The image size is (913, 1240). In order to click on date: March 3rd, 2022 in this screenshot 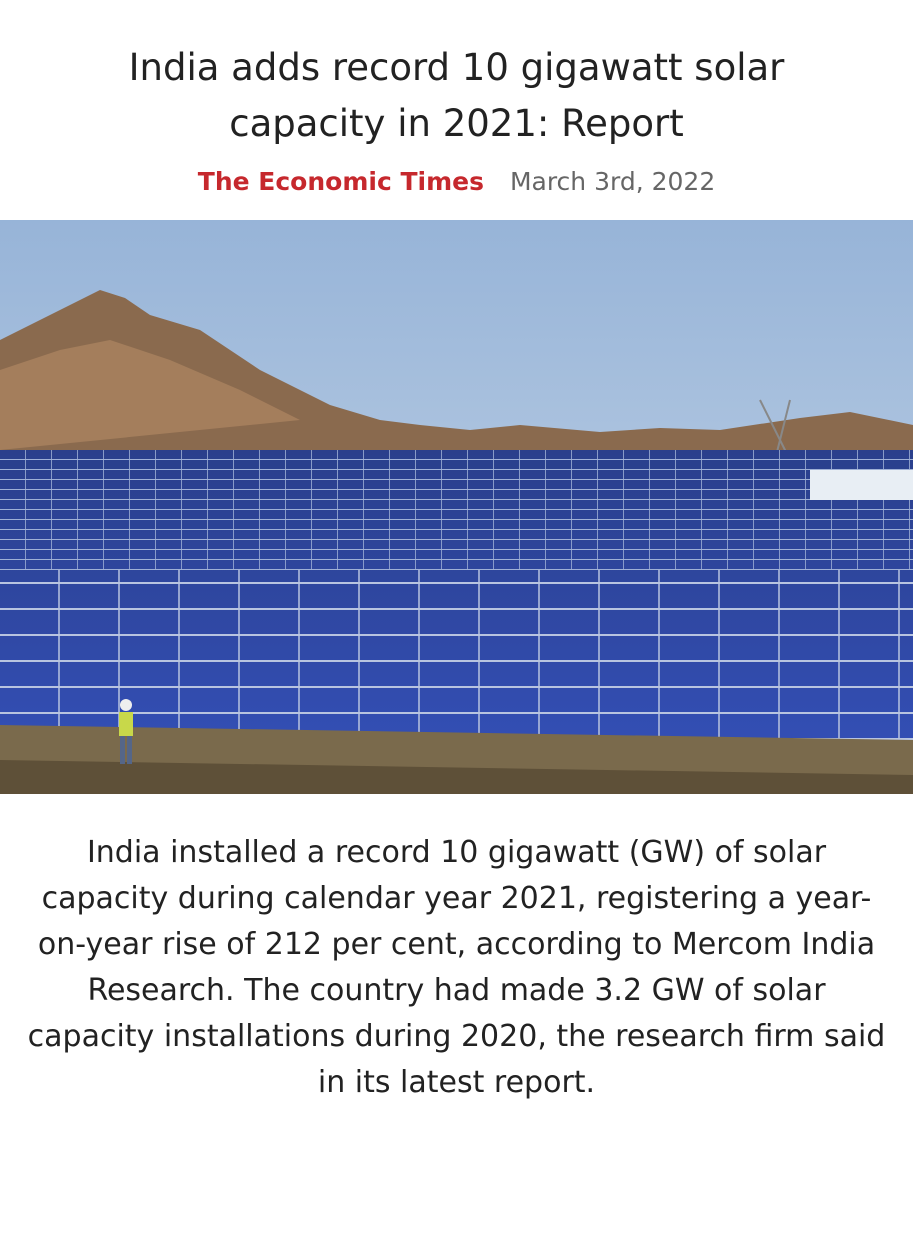, I will do `click(612, 181)`.